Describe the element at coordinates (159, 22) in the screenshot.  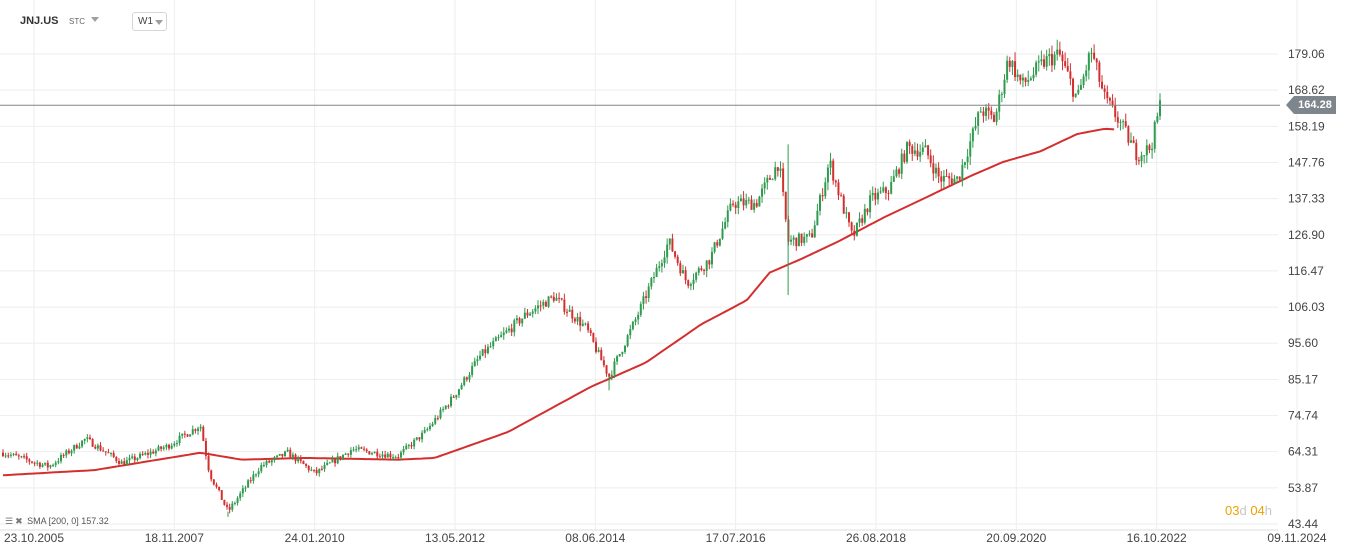
I see `chevron-down-icon` at that location.